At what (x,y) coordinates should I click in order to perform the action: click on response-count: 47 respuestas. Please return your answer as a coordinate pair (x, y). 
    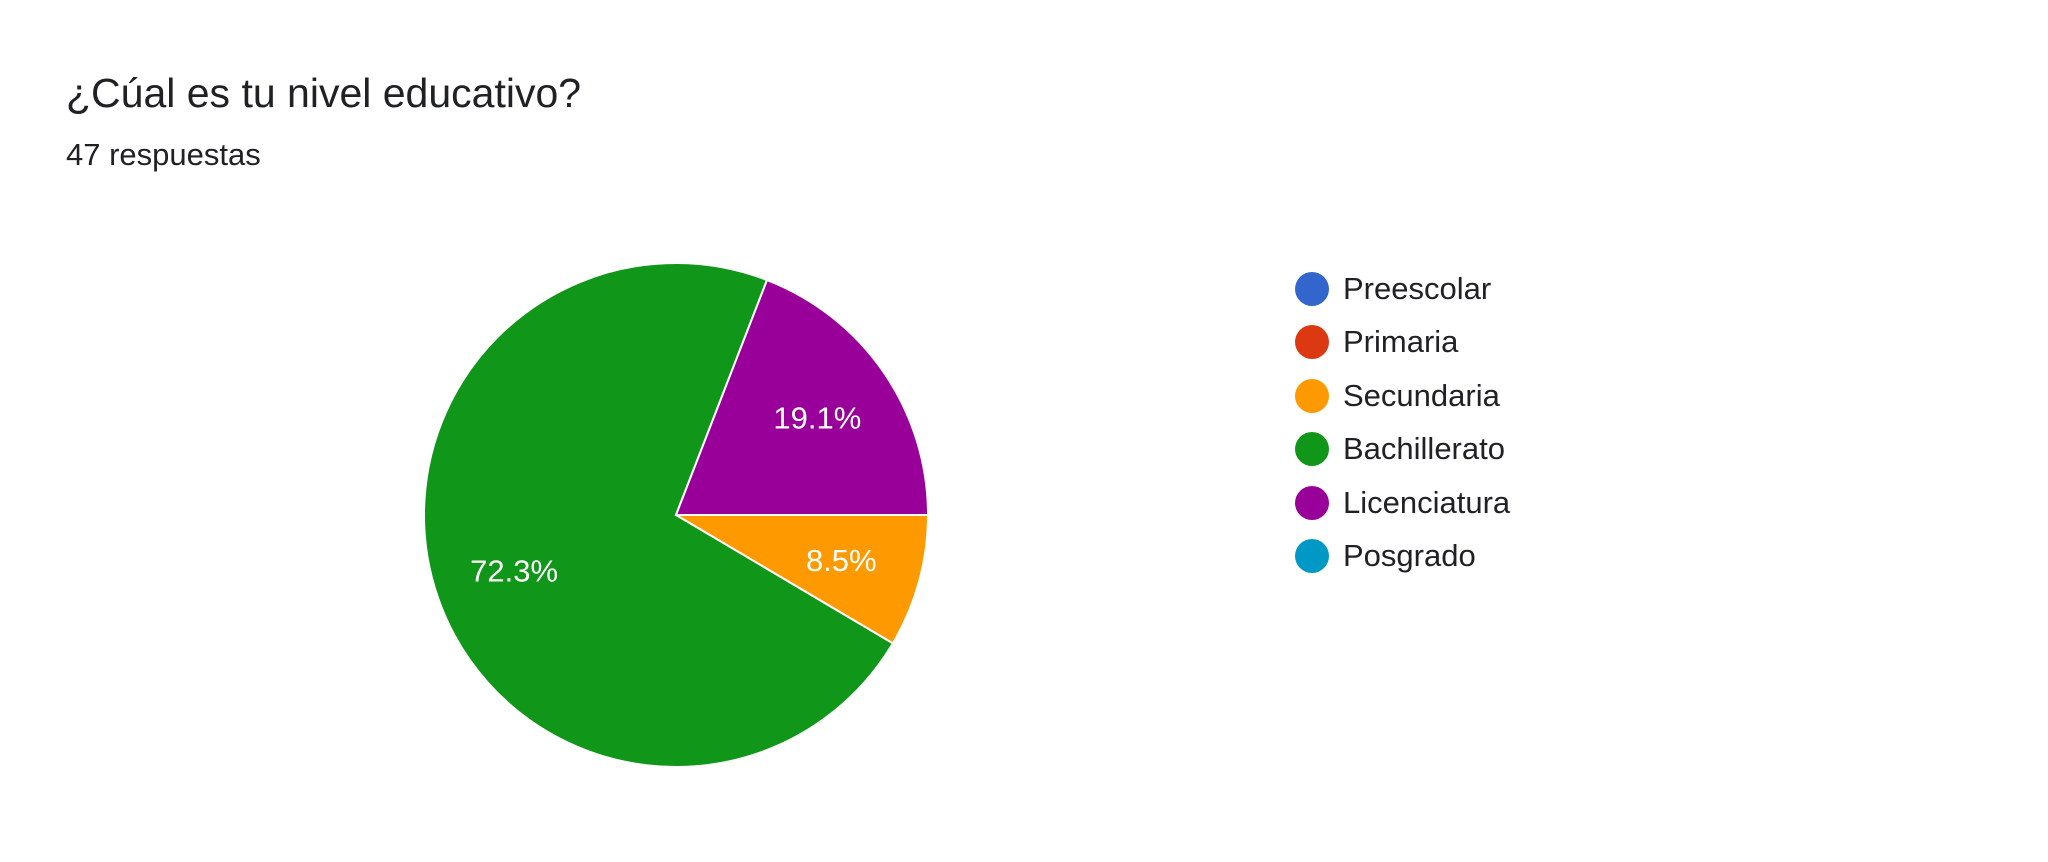
    Looking at the image, I should click on (163, 154).